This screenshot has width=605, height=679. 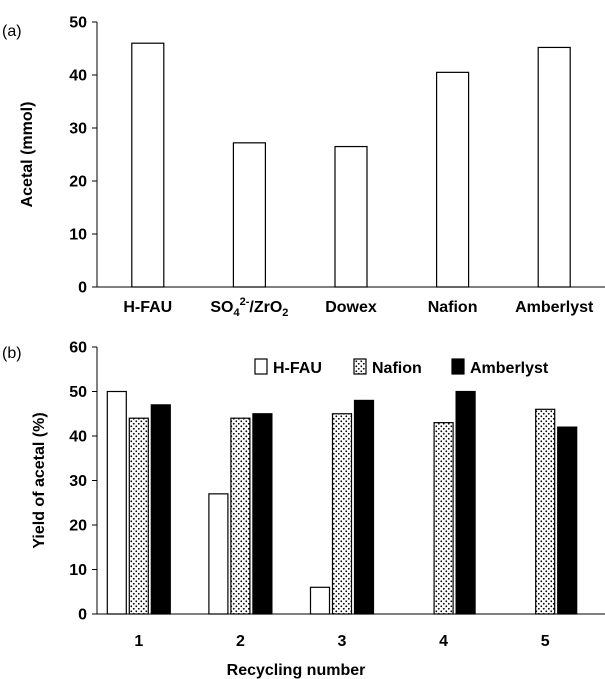 I want to click on x-tick-label-part: SO, so click(x=221, y=307).